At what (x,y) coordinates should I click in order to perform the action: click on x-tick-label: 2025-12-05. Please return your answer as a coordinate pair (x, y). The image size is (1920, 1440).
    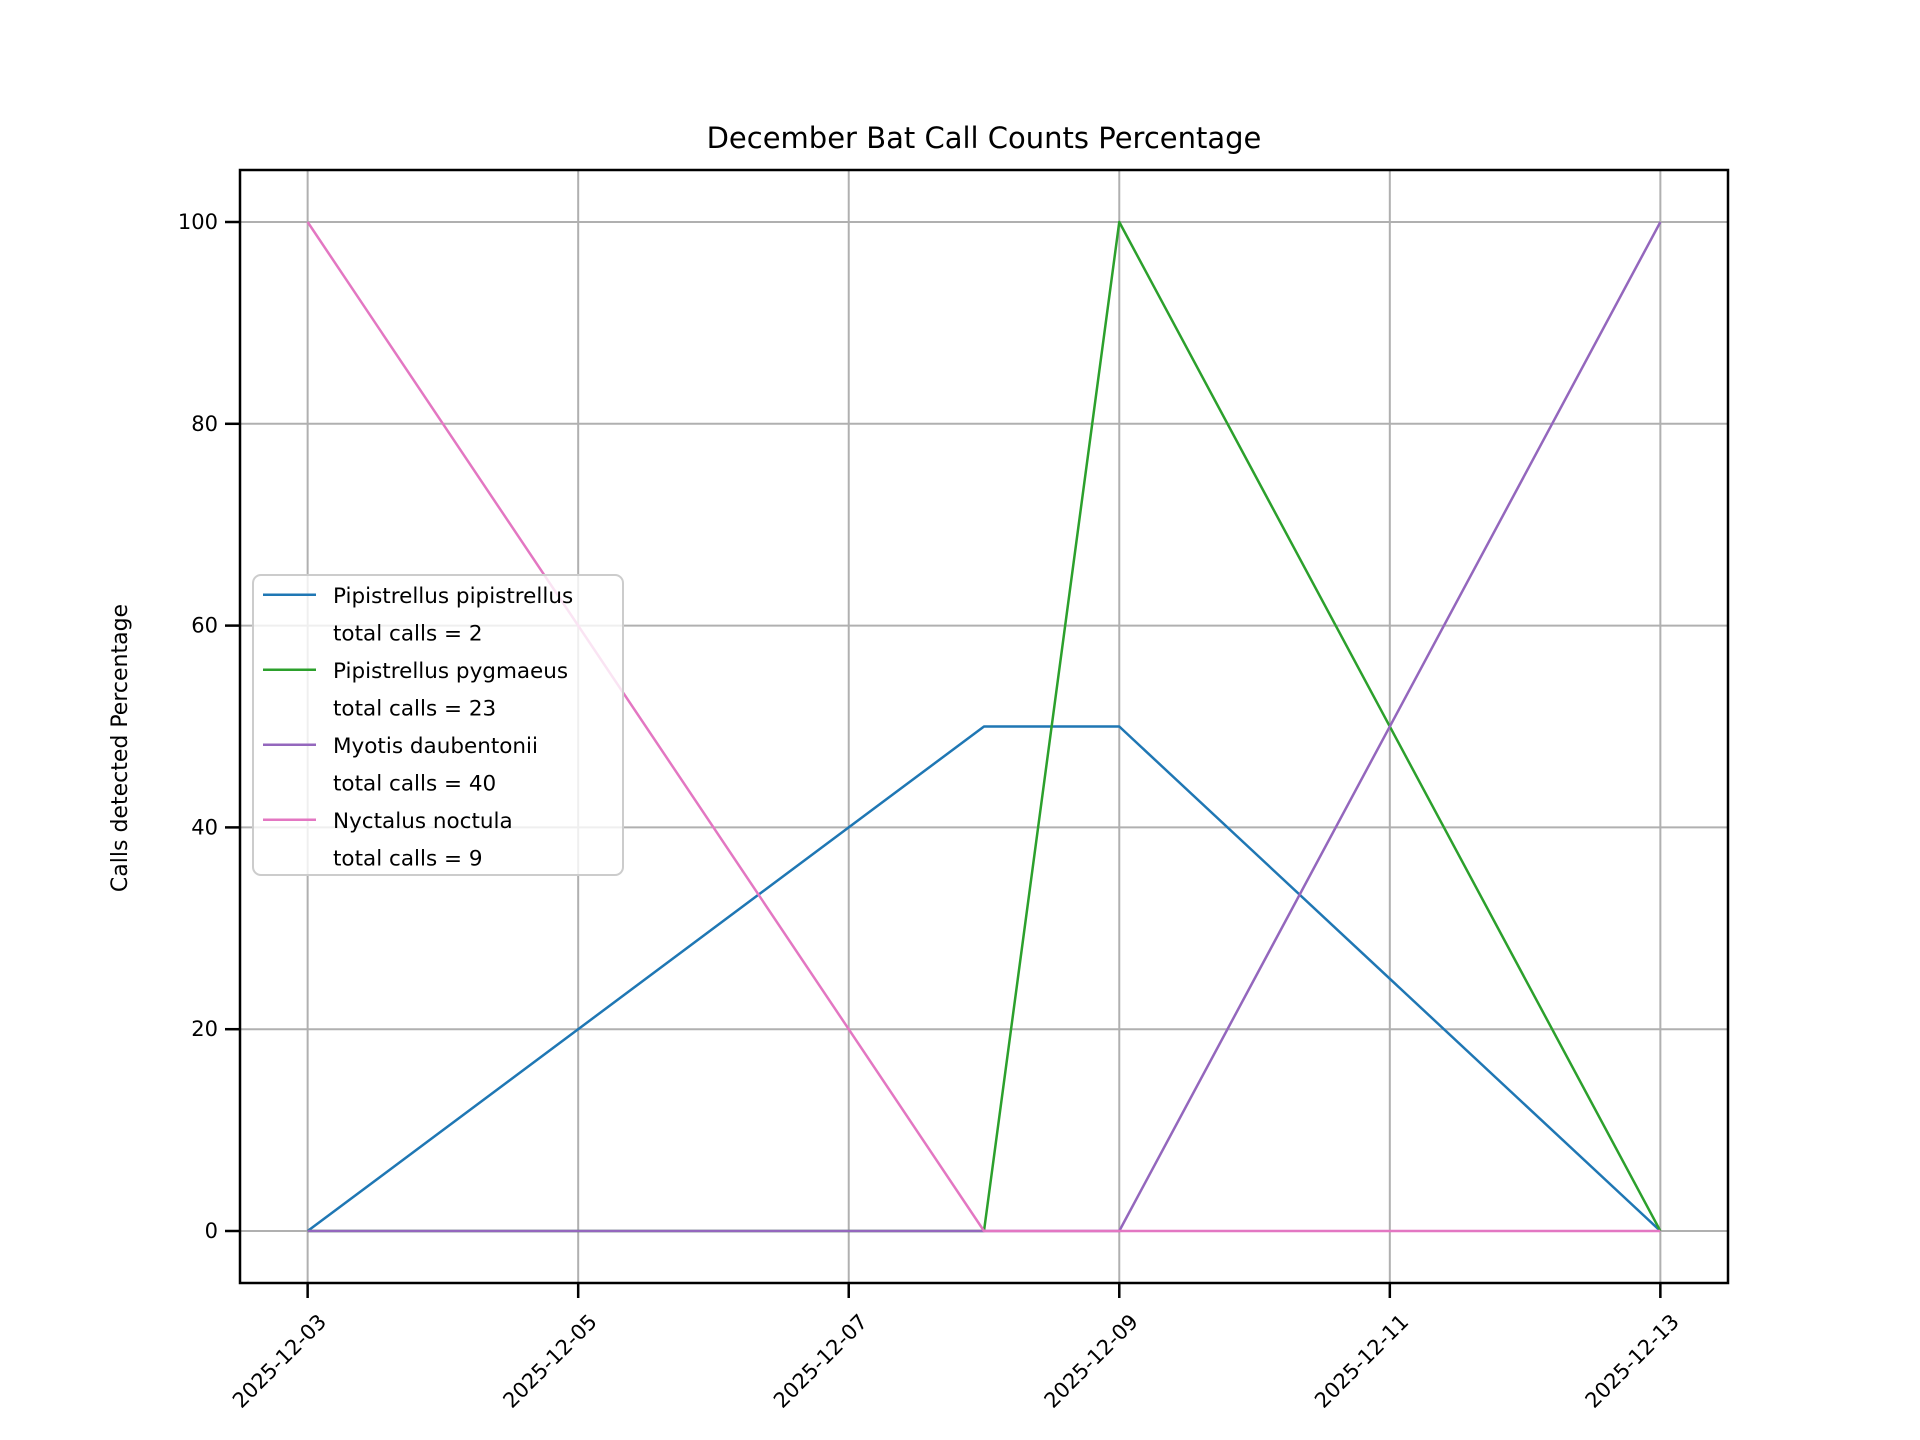
    Looking at the image, I should click on (549, 1361).